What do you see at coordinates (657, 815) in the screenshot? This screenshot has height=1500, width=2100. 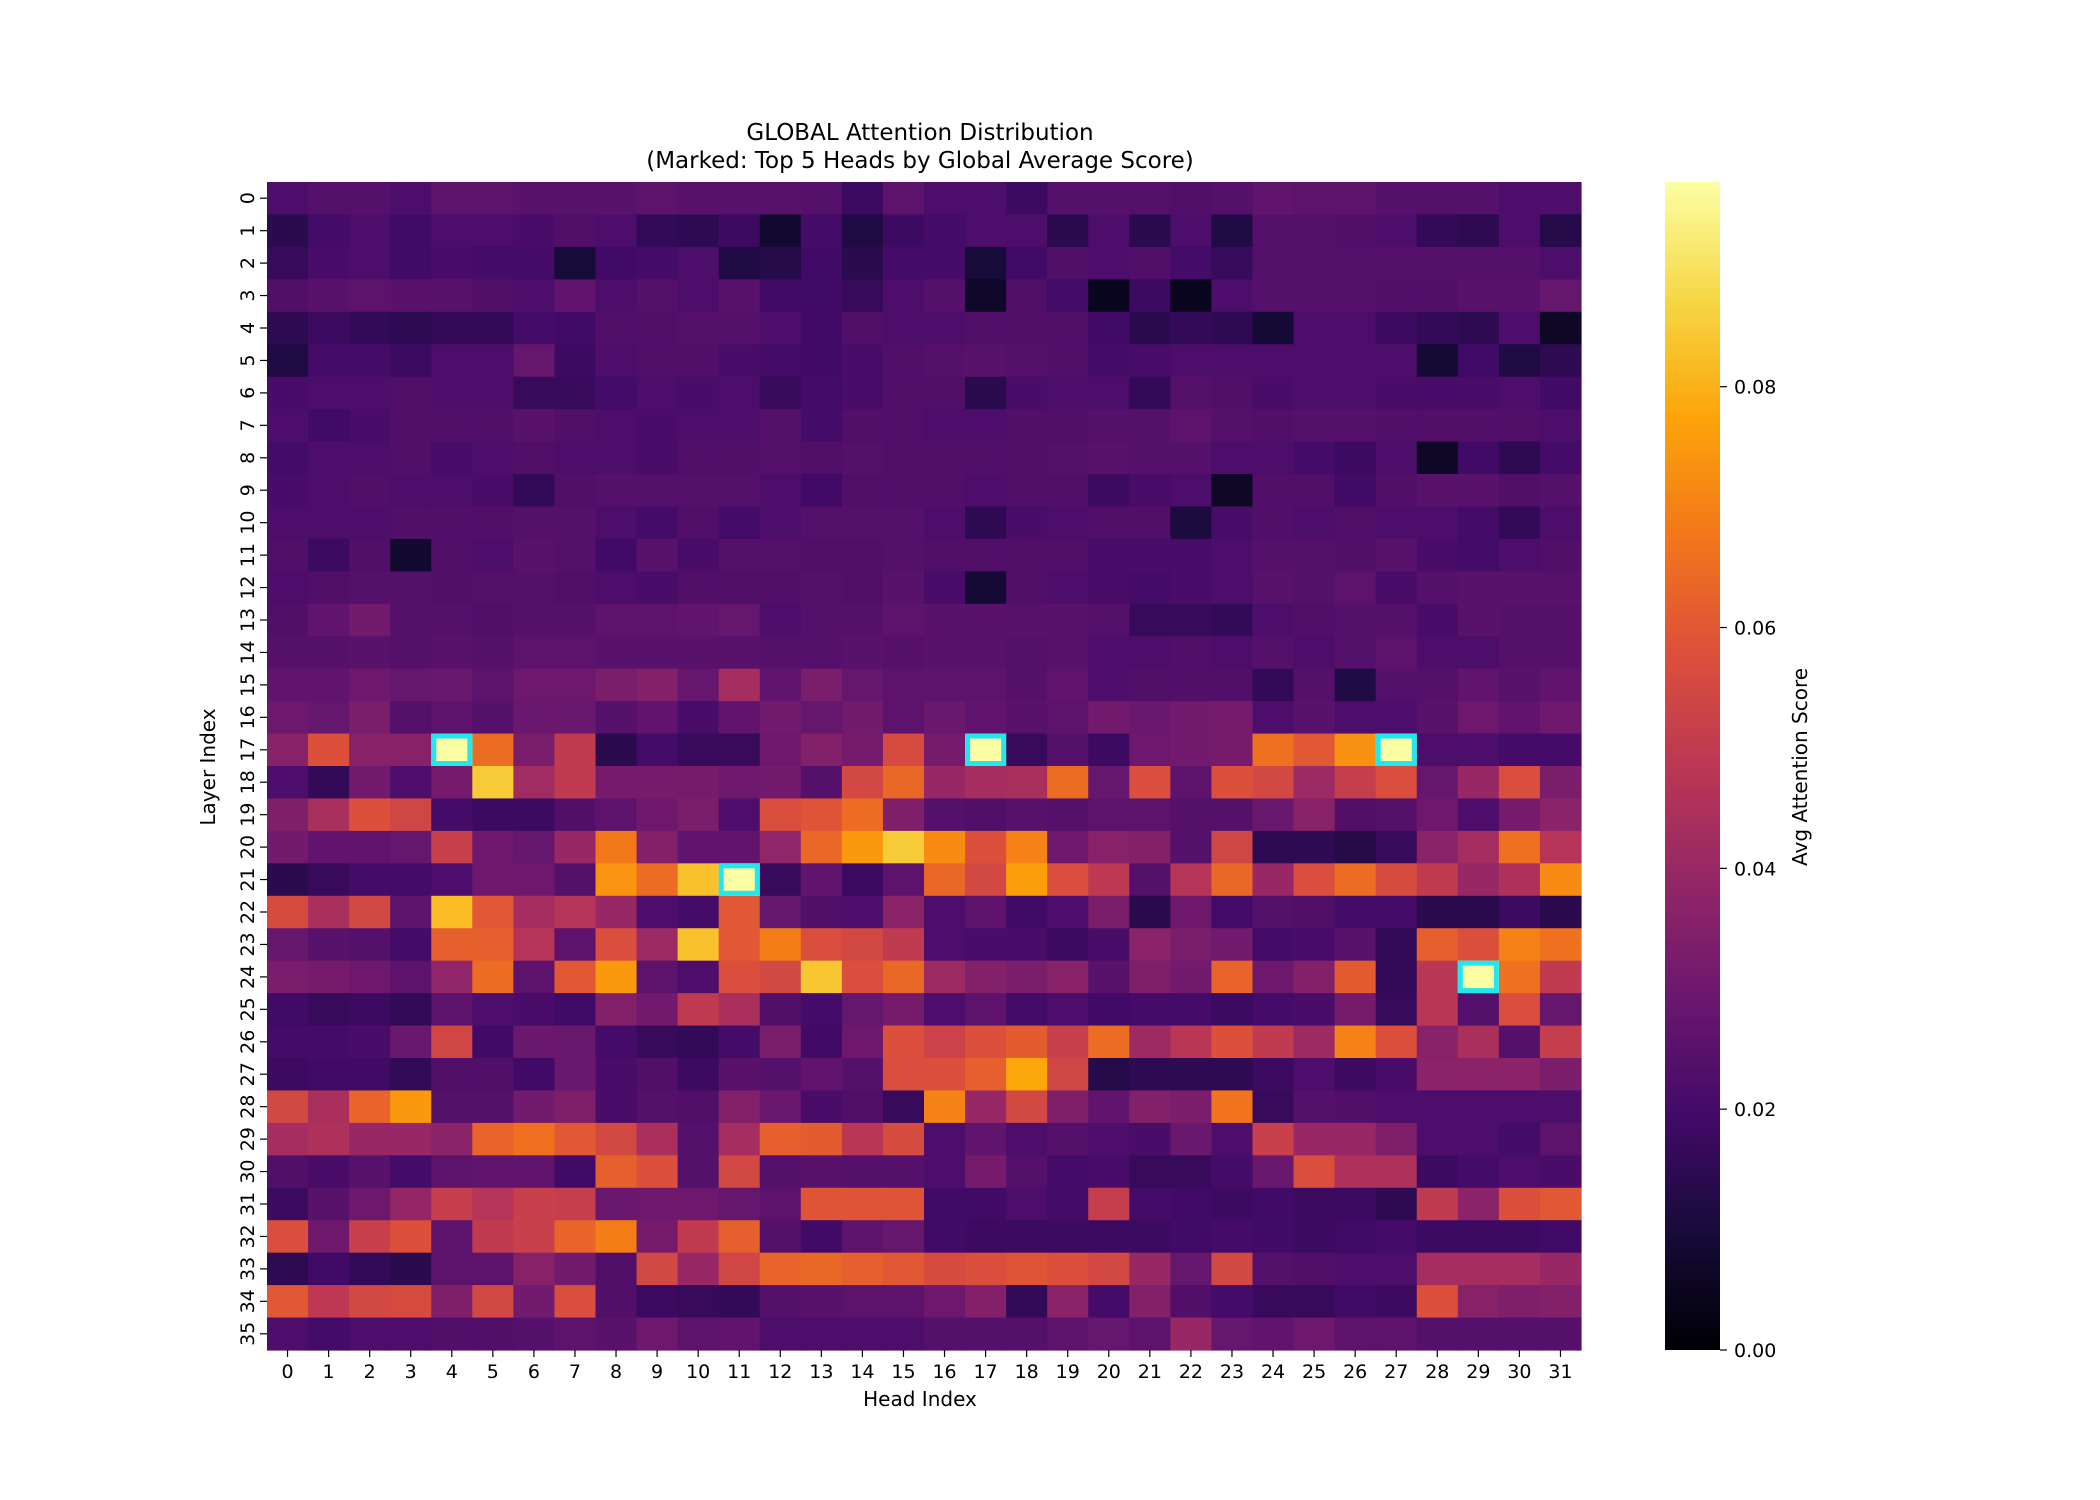 I see `heatmap-cell-l19-h9` at bounding box center [657, 815].